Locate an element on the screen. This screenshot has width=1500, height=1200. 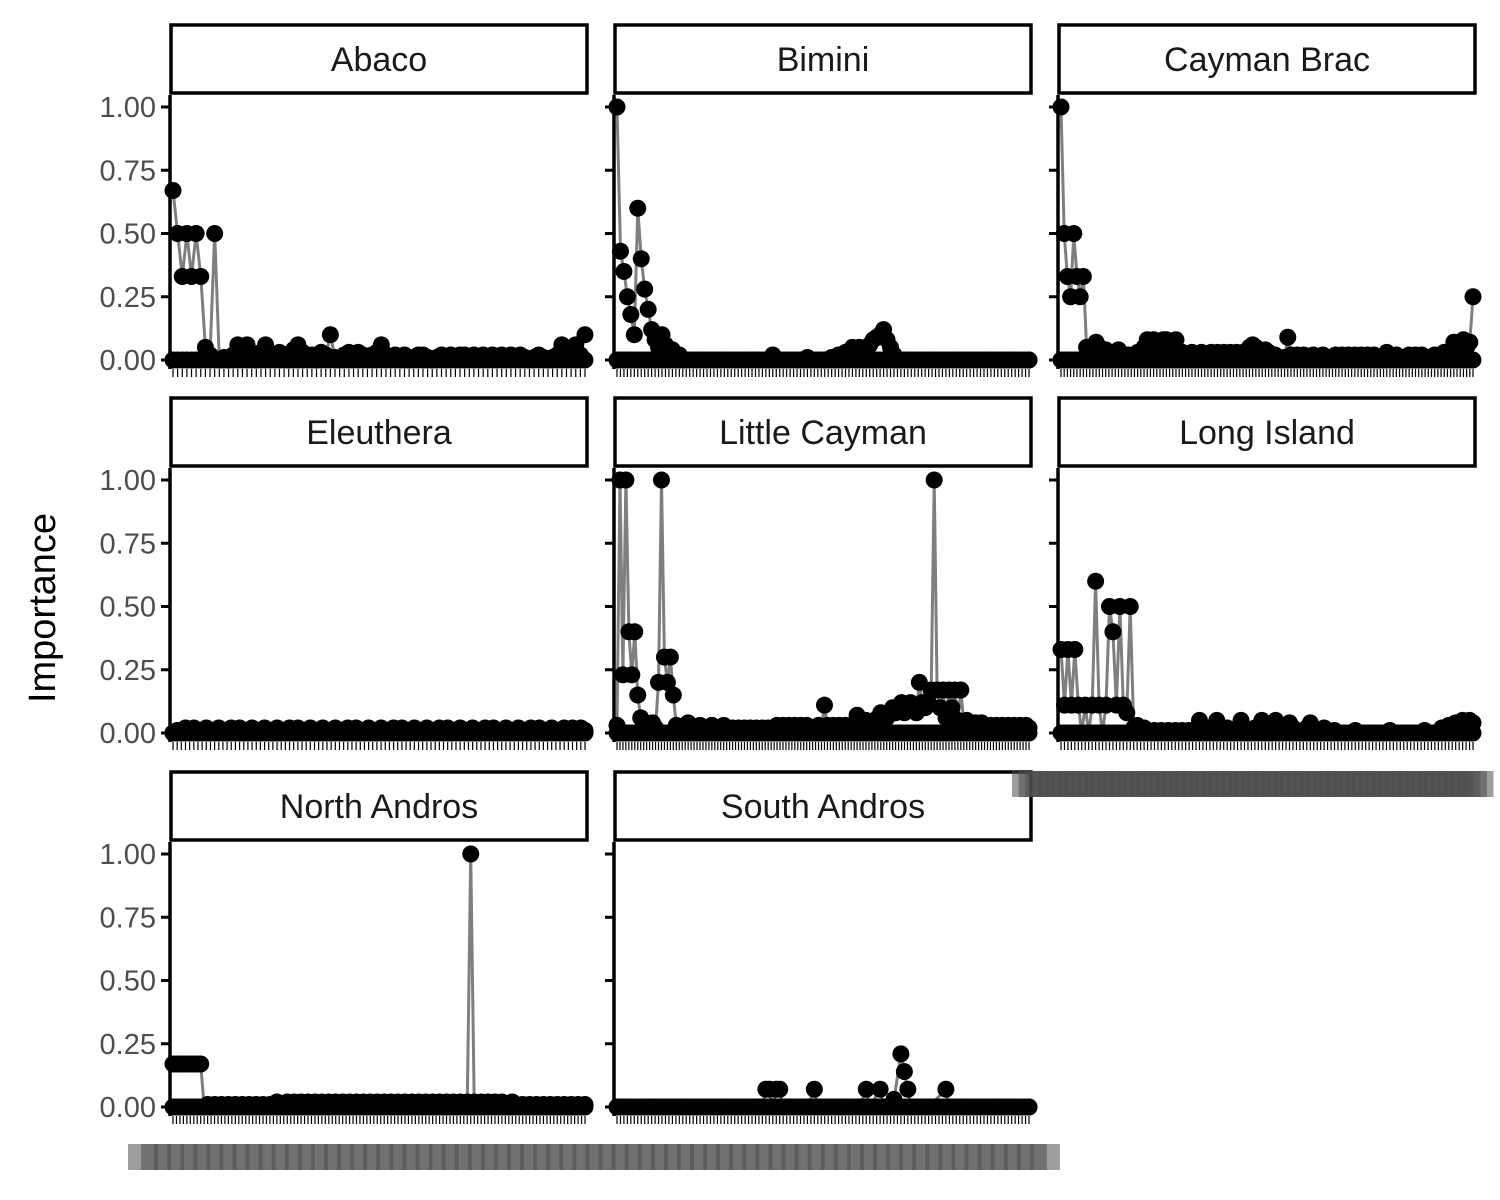
facet-strip-label: South Andros is located at coordinates (823, 807).